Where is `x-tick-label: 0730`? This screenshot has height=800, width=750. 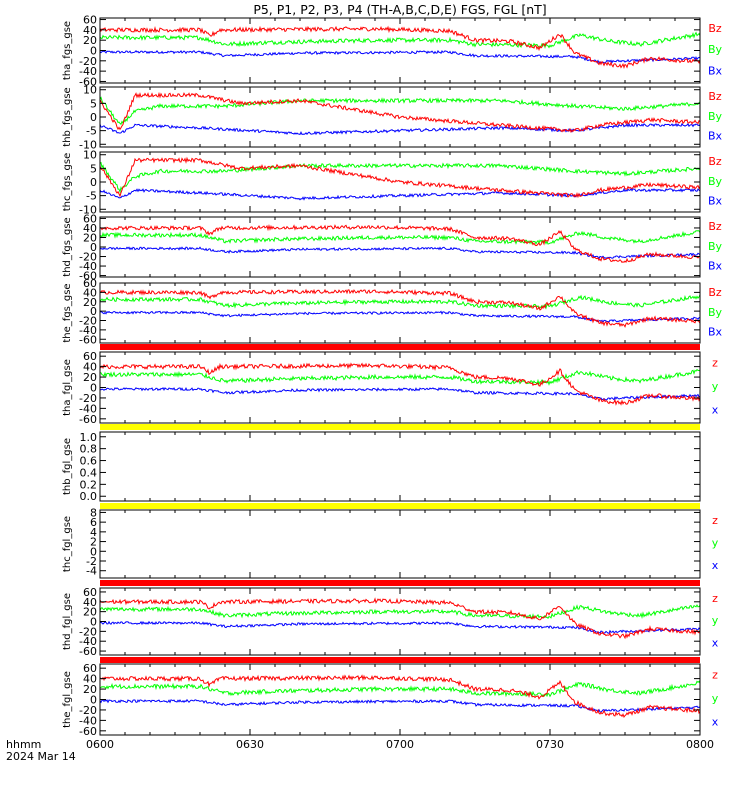
x-tick-label: 0730 is located at coordinates (550, 744).